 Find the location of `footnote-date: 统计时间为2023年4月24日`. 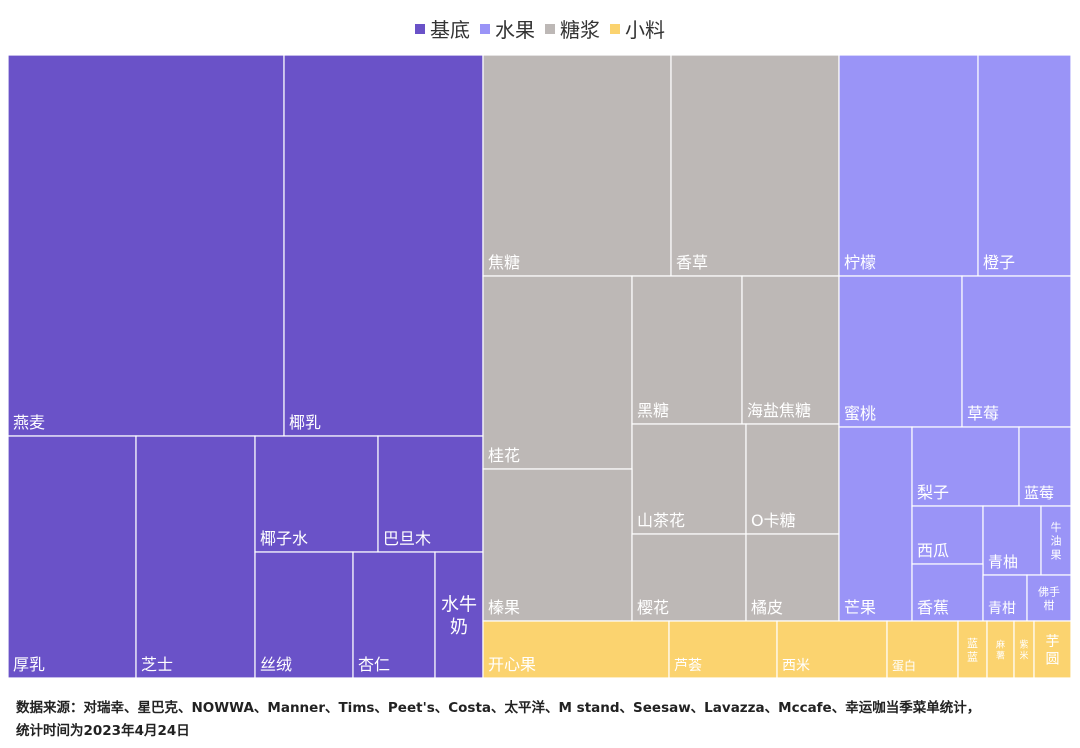

footnote-date: 统计时间为2023年4月24日 is located at coordinates (103, 731).